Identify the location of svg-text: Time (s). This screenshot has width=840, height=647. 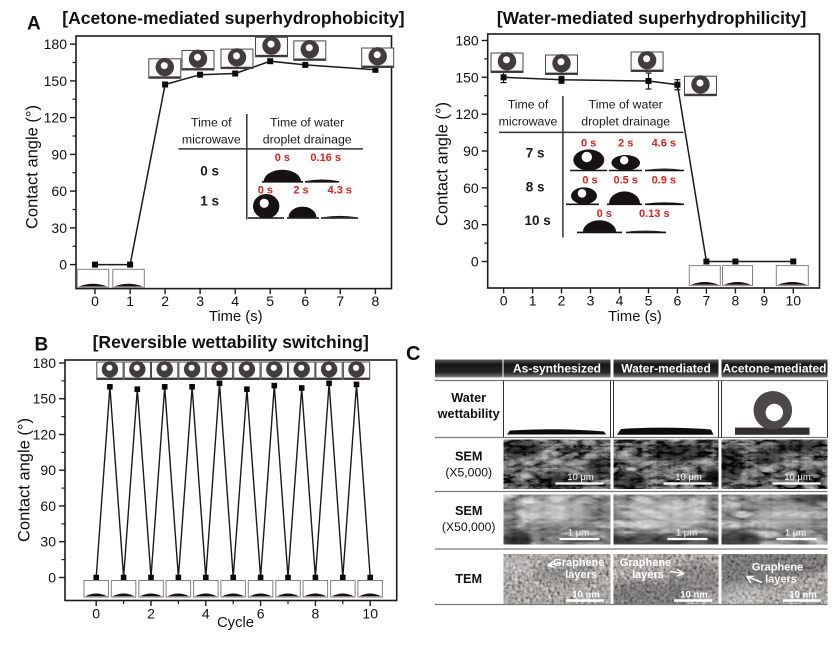
(236, 317).